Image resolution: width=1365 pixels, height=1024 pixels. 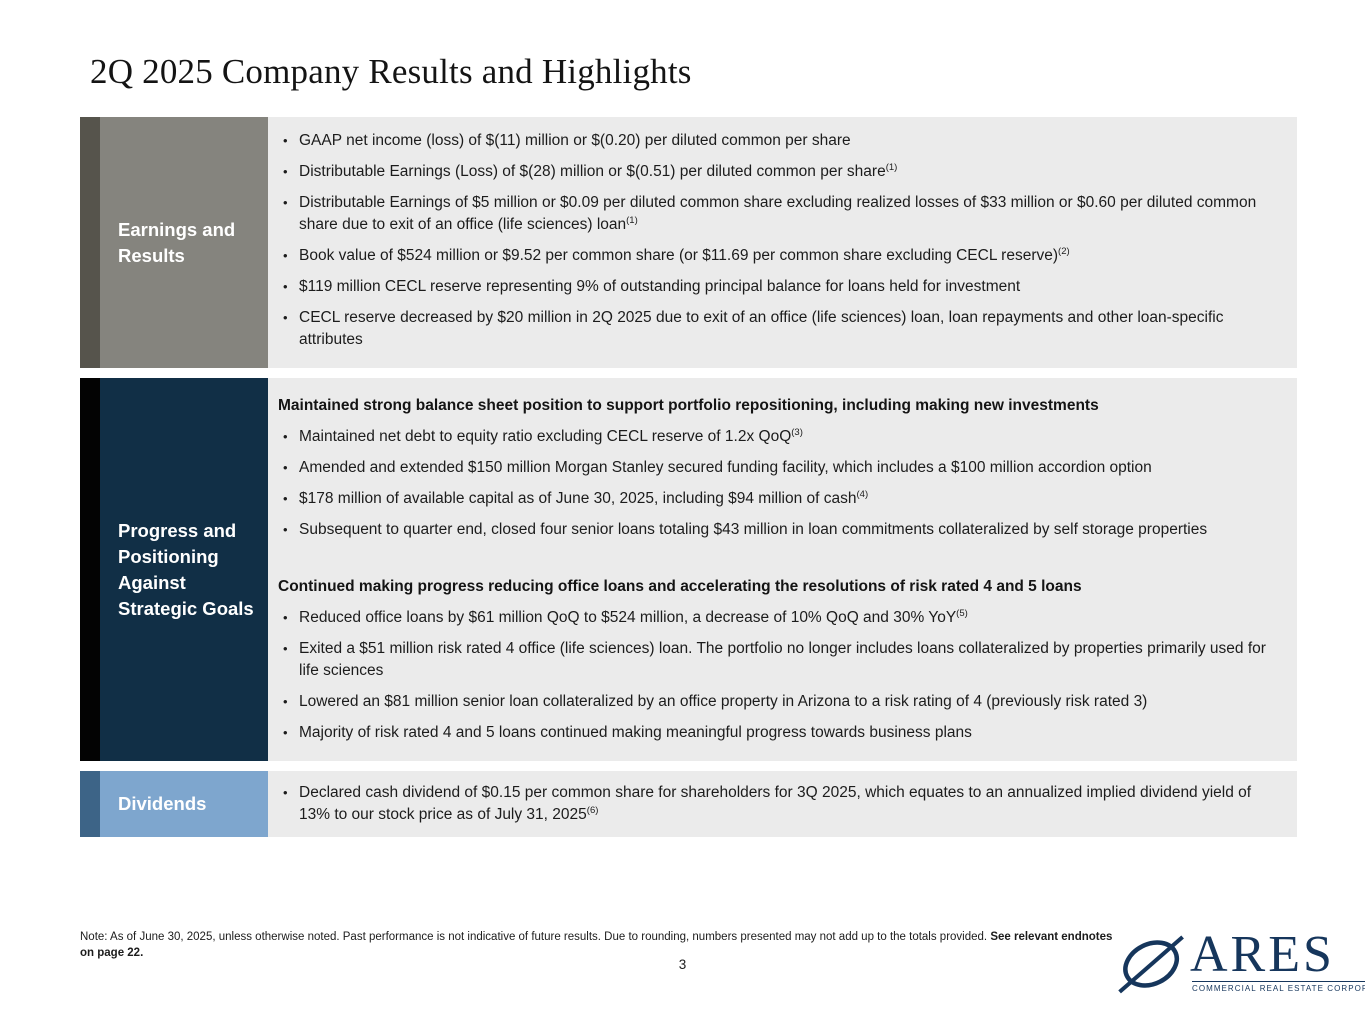 I want to click on endnote-ref: (4), so click(x=862, y=494).